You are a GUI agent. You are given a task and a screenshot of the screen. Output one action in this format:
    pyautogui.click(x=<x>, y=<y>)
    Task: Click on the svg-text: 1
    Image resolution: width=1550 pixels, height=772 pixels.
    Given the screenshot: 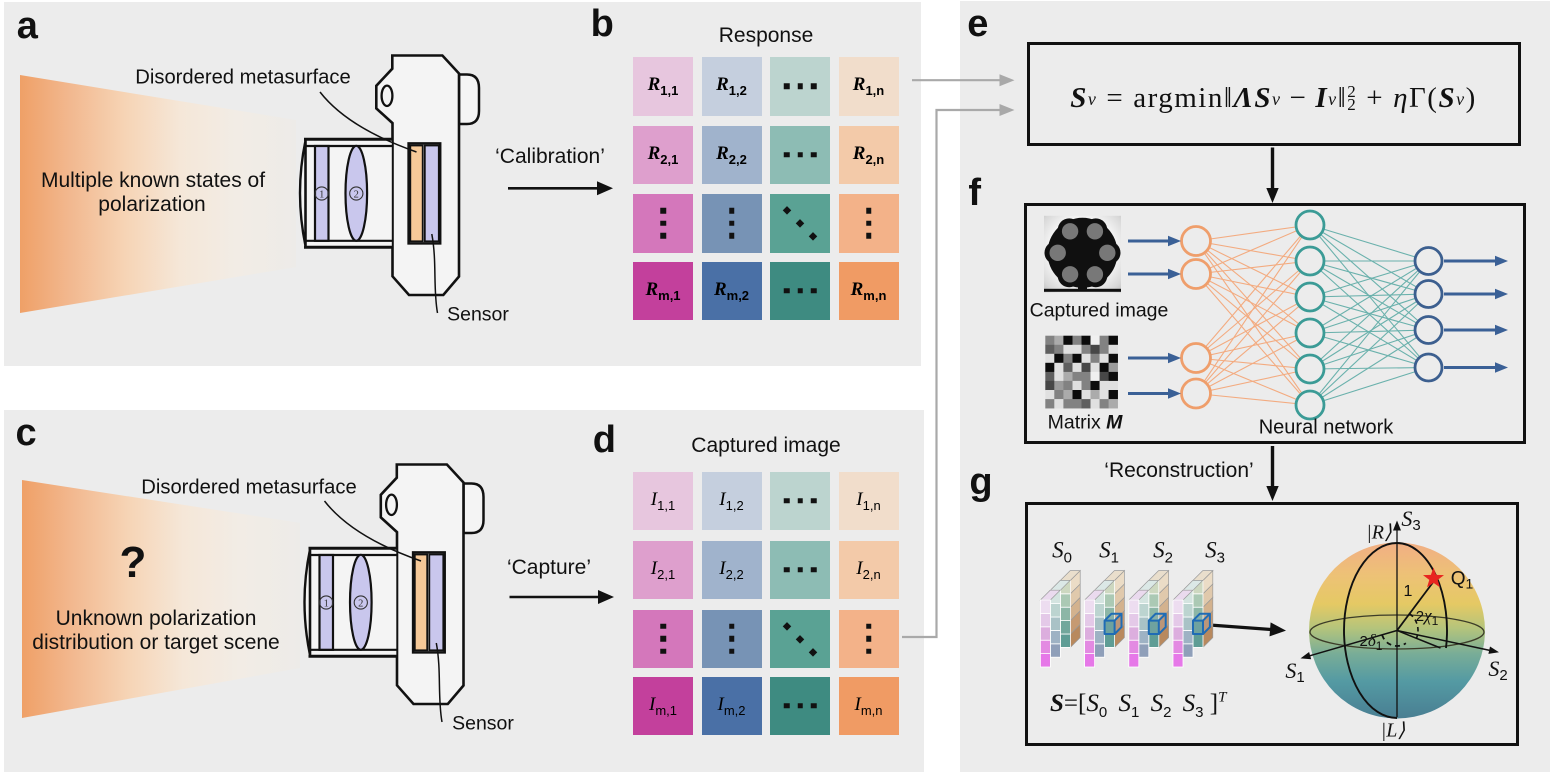 What is the action you would take?
    pyautogui.click(x=321, y=194)
    